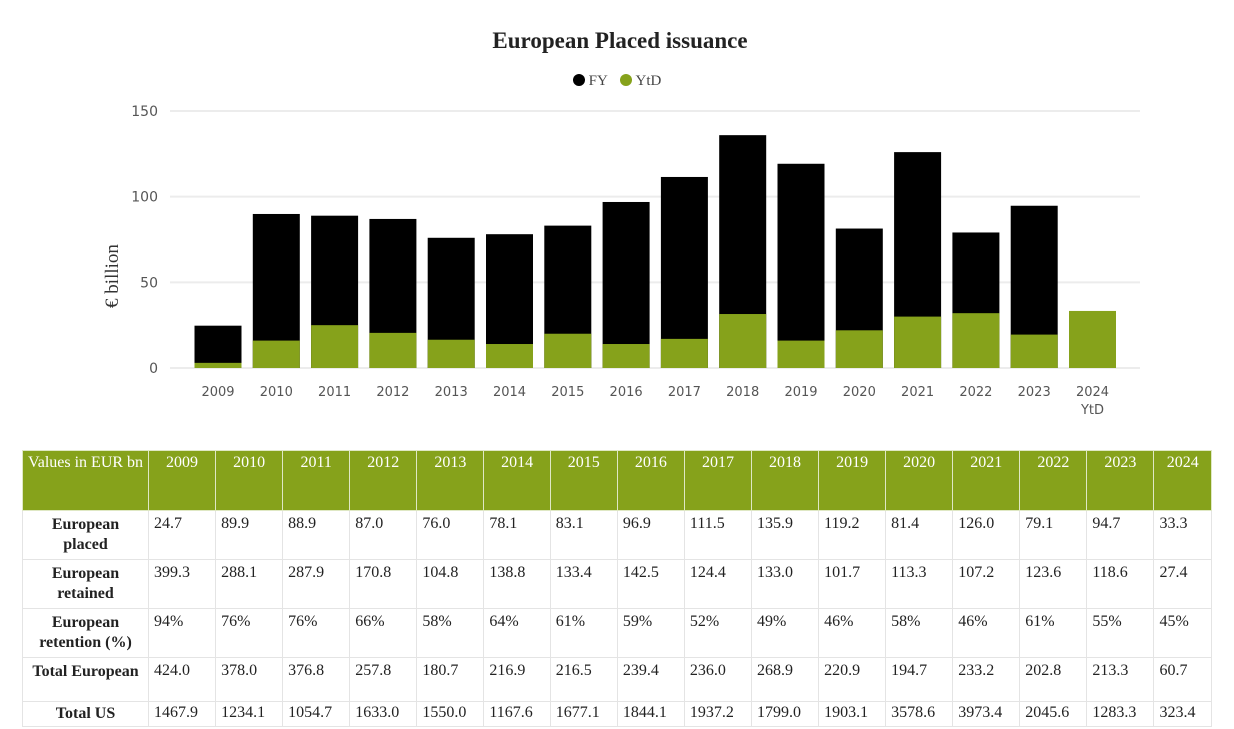 Image resolution: width=1234 pixels, height=729 pixels. What do you see at coordinates (450, 584) in the screenshot?
I see `table-cell: 104.8` at bounding box center [450, 584].